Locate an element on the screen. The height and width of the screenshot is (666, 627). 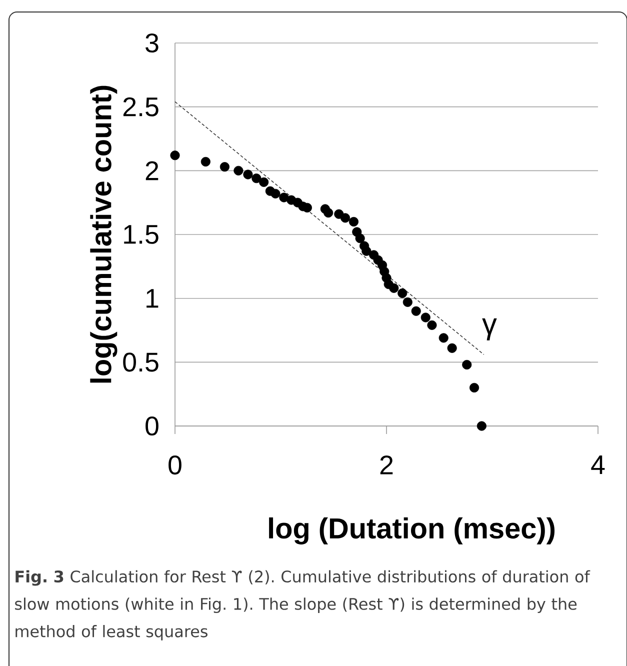
x-tick-label: 4 is located at coordinates (598, 465).